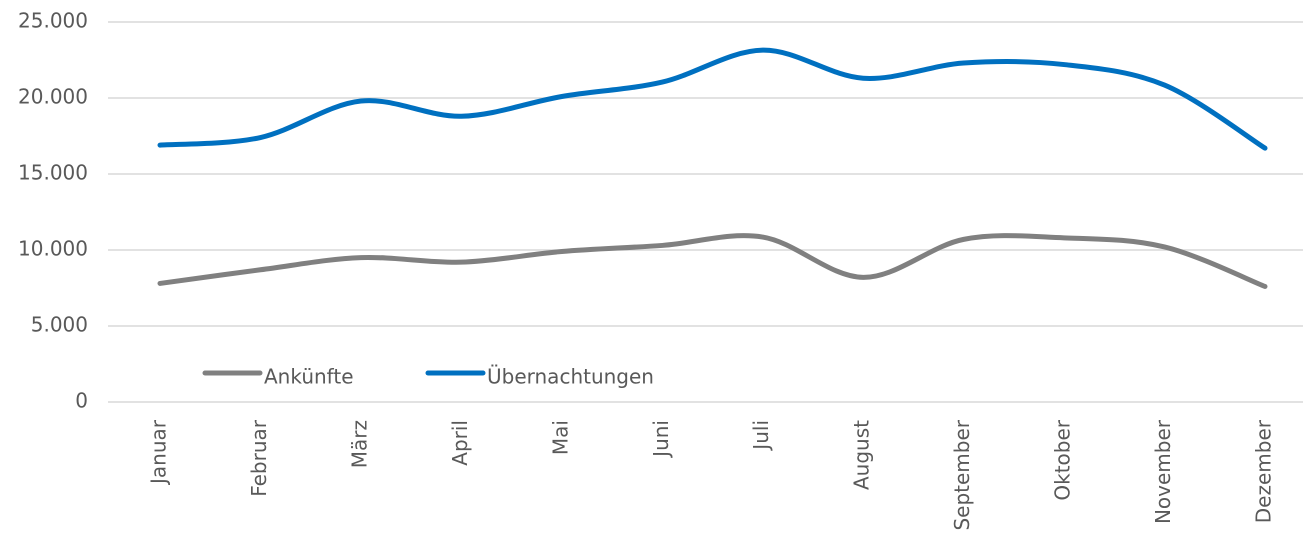 The image size is (1303, 533). I want to click on y-tick-label: 0, so click(81, 401).